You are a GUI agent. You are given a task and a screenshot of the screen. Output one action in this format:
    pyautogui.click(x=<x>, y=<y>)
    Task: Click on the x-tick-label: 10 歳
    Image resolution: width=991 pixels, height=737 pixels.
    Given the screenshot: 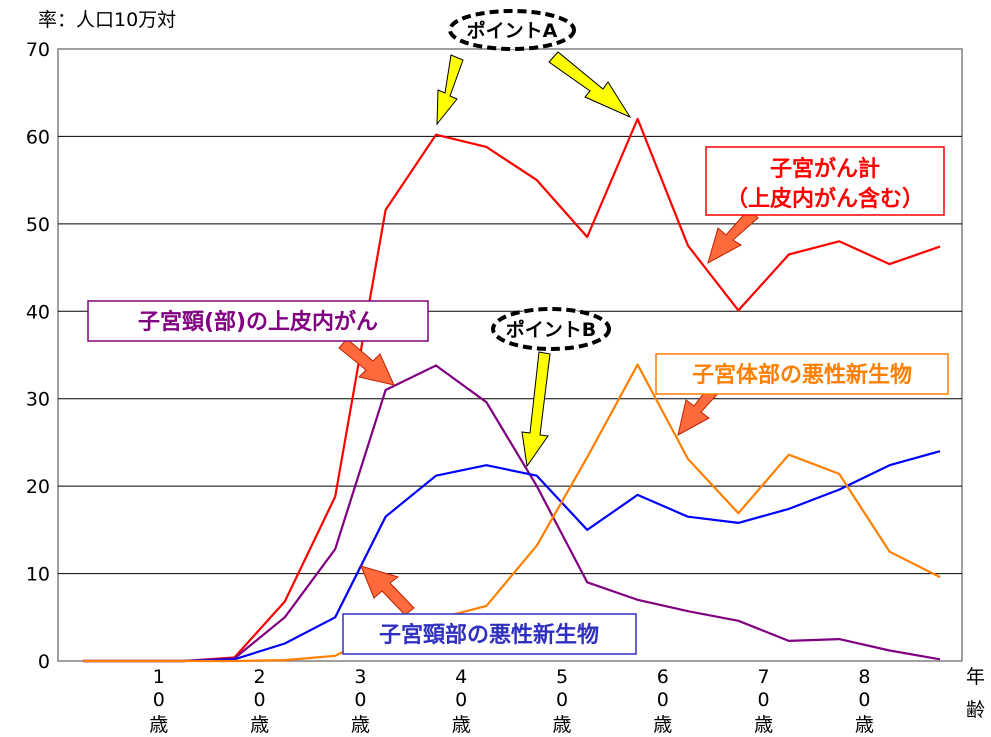 What is the action you would take?
    pyautogui.click(x=158, y=701)
    